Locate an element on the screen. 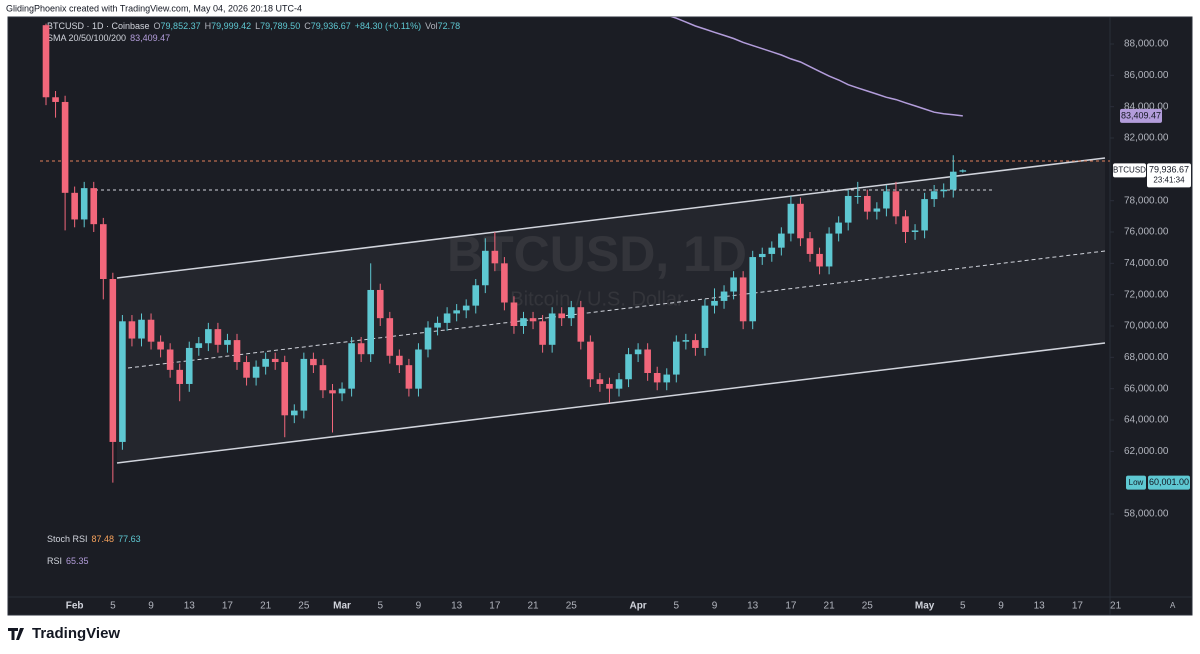 This screenshot has height=654, width=1200. low-badge-label: 60,001.00 is located at coordinates (1169, 482).